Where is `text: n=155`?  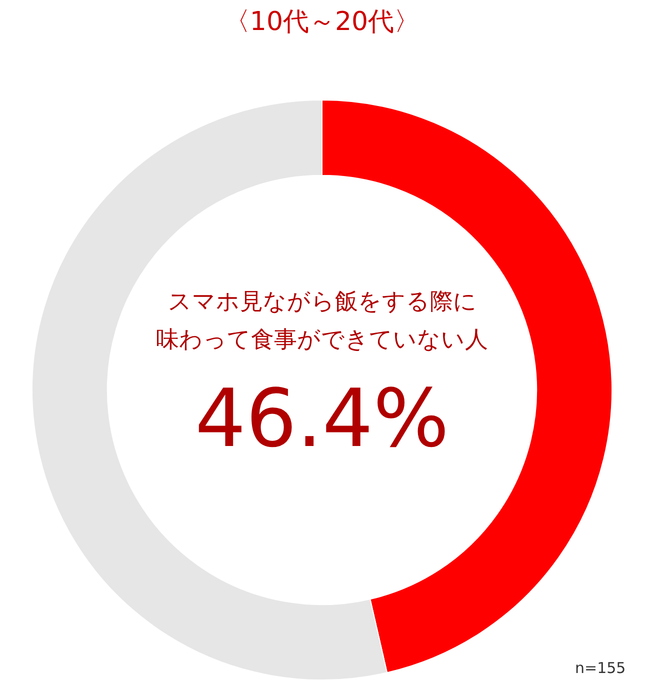
text: n=155 is located at coordinates (600, 668).